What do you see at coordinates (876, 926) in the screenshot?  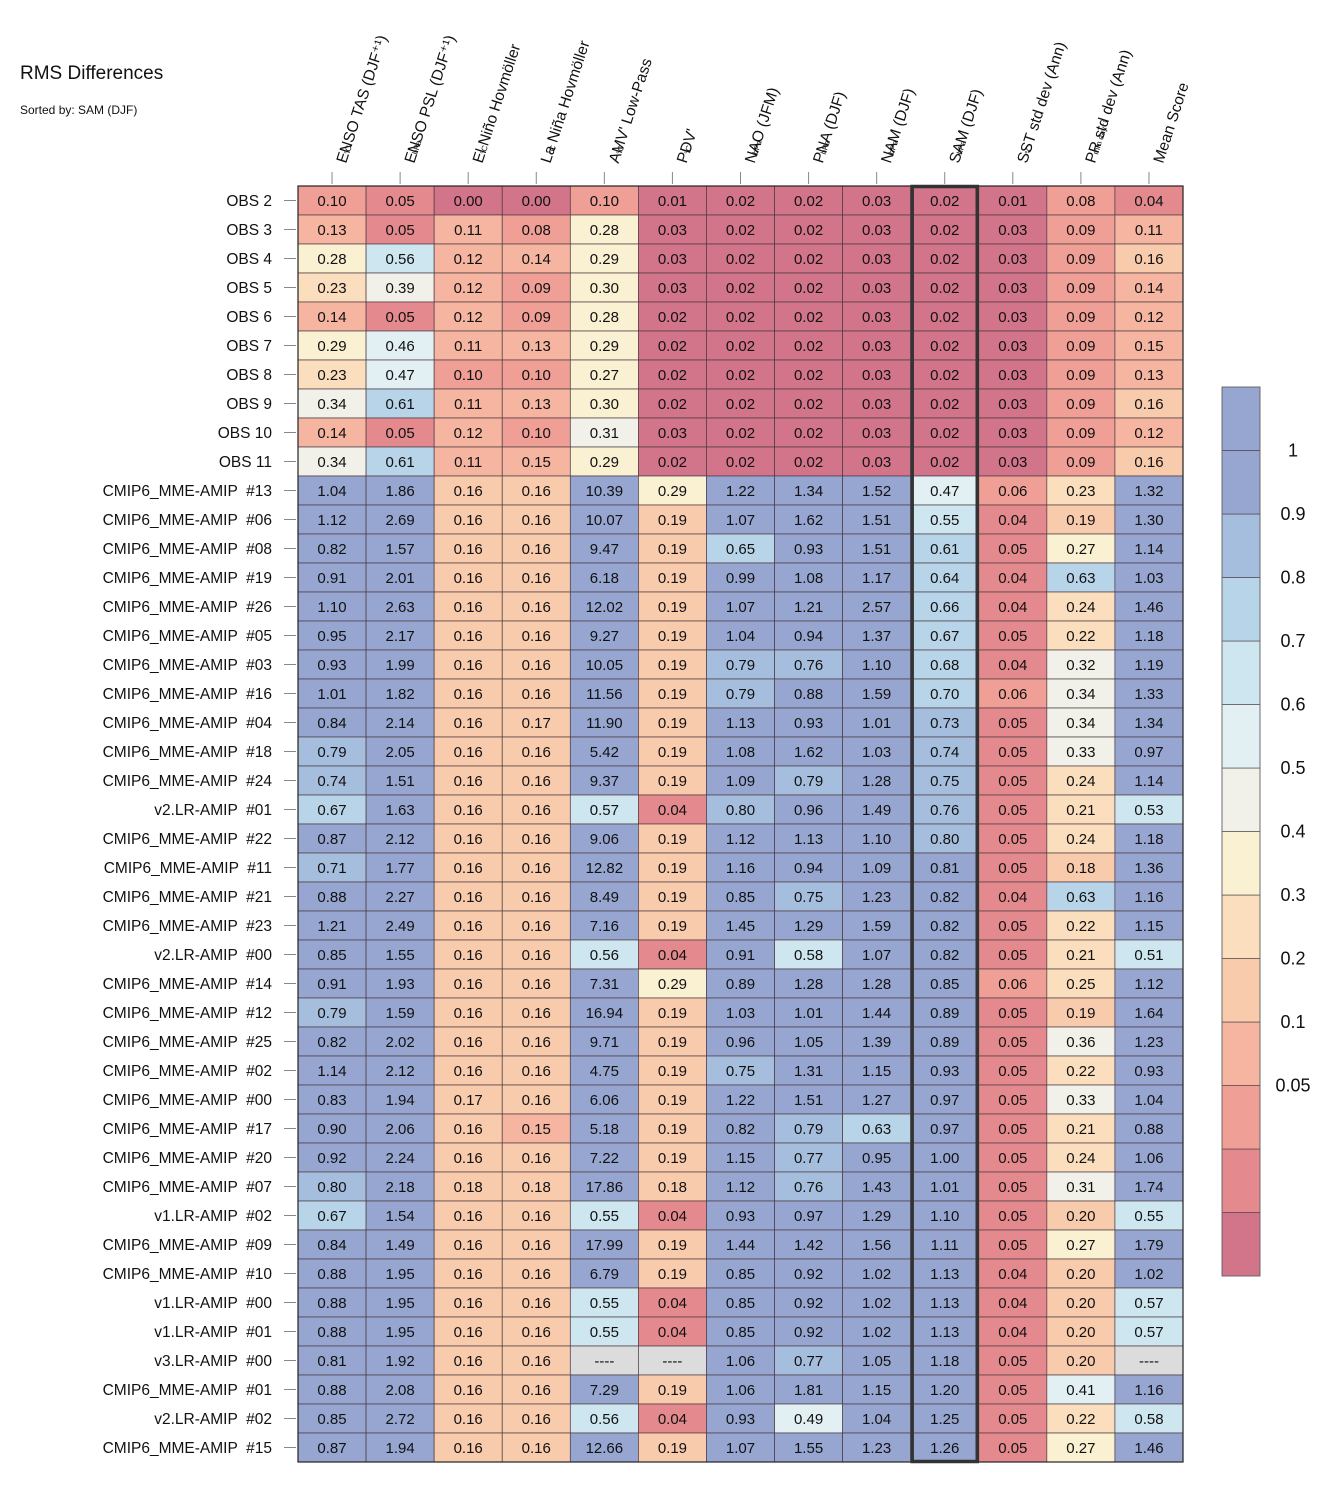 I see `cell-value-label: 1.59` at bounding box center [876, 926].